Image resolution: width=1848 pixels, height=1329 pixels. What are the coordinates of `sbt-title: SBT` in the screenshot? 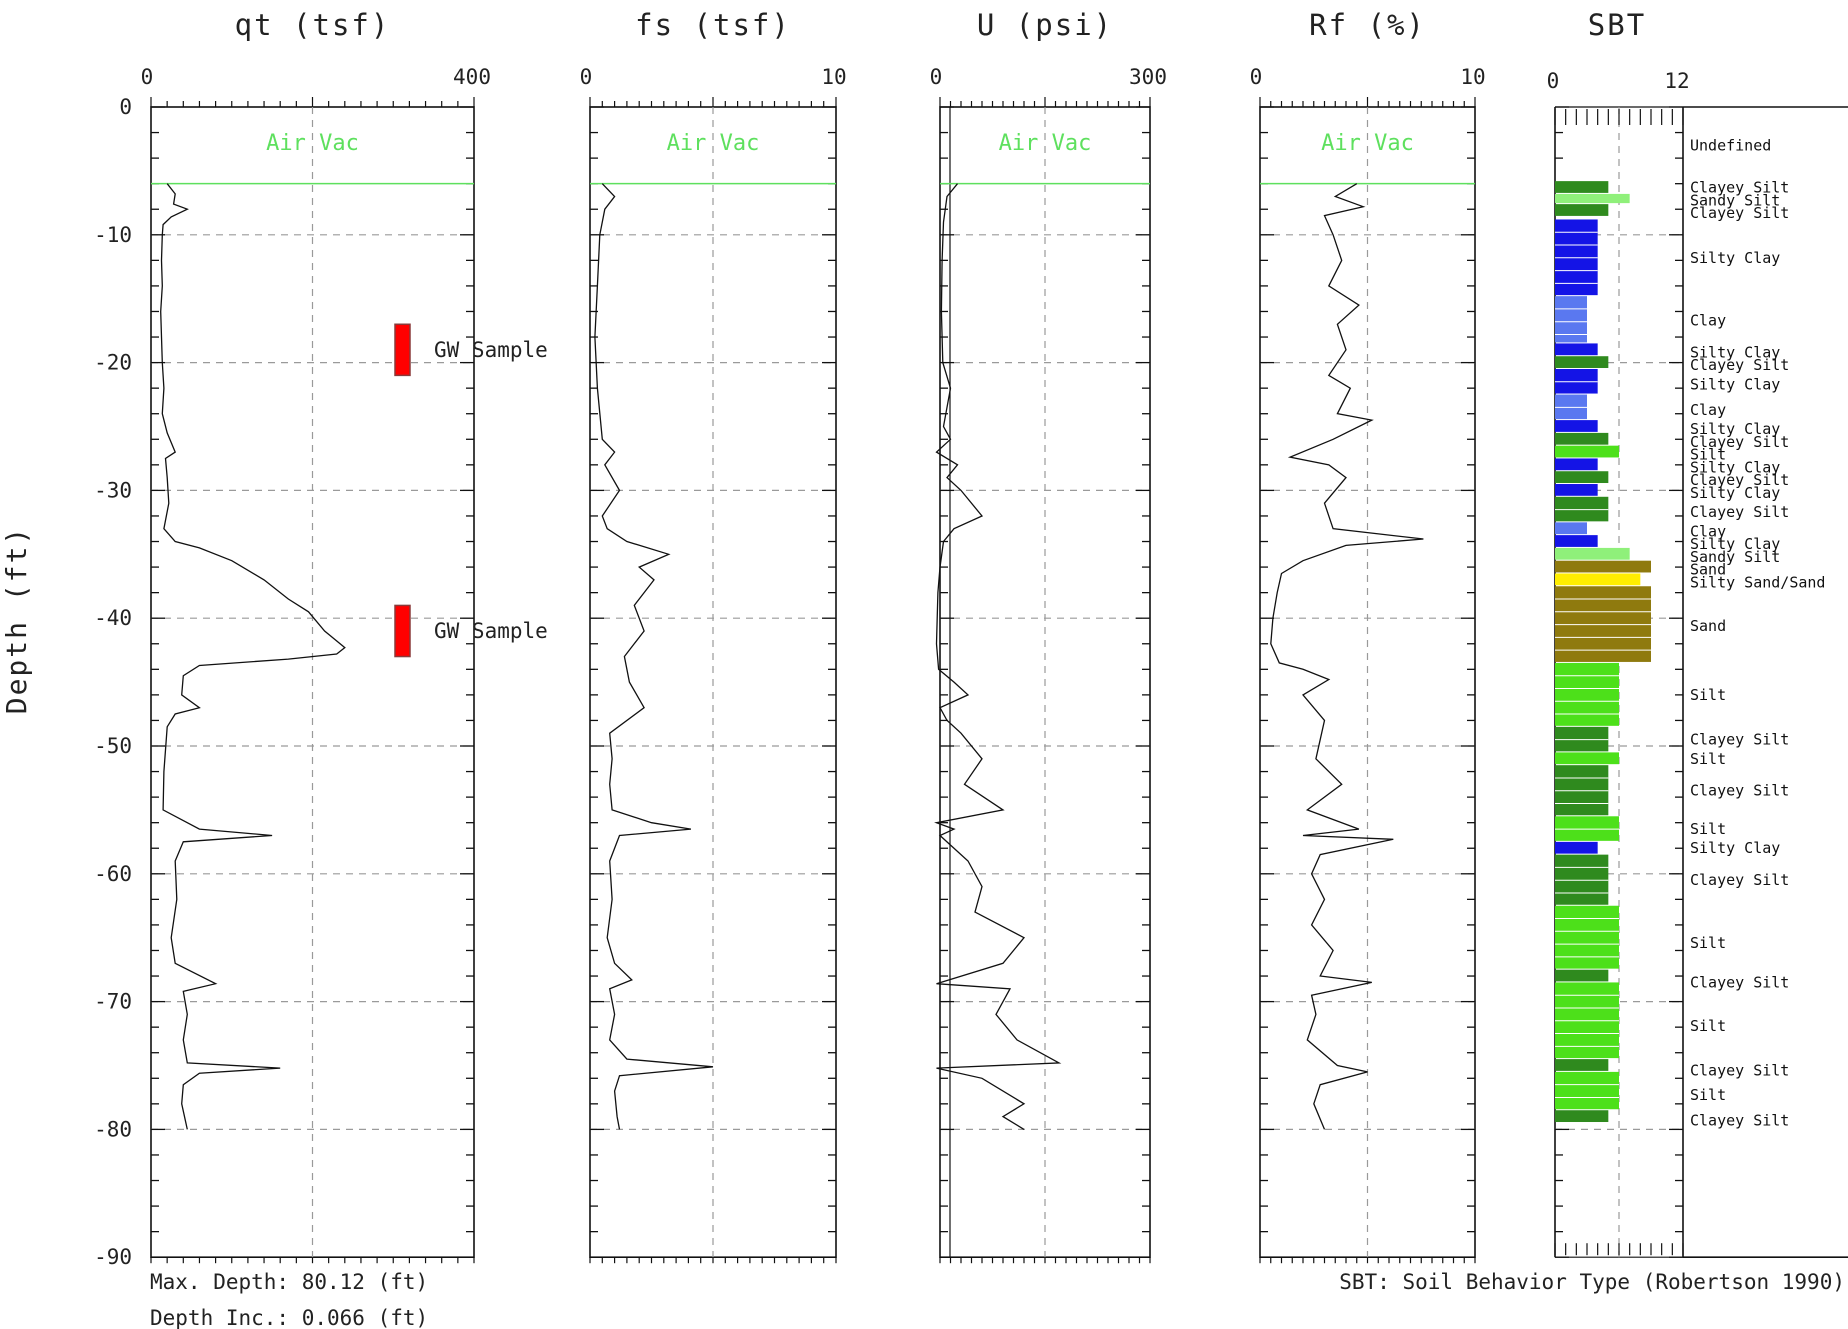 It's located at (1617, 25).